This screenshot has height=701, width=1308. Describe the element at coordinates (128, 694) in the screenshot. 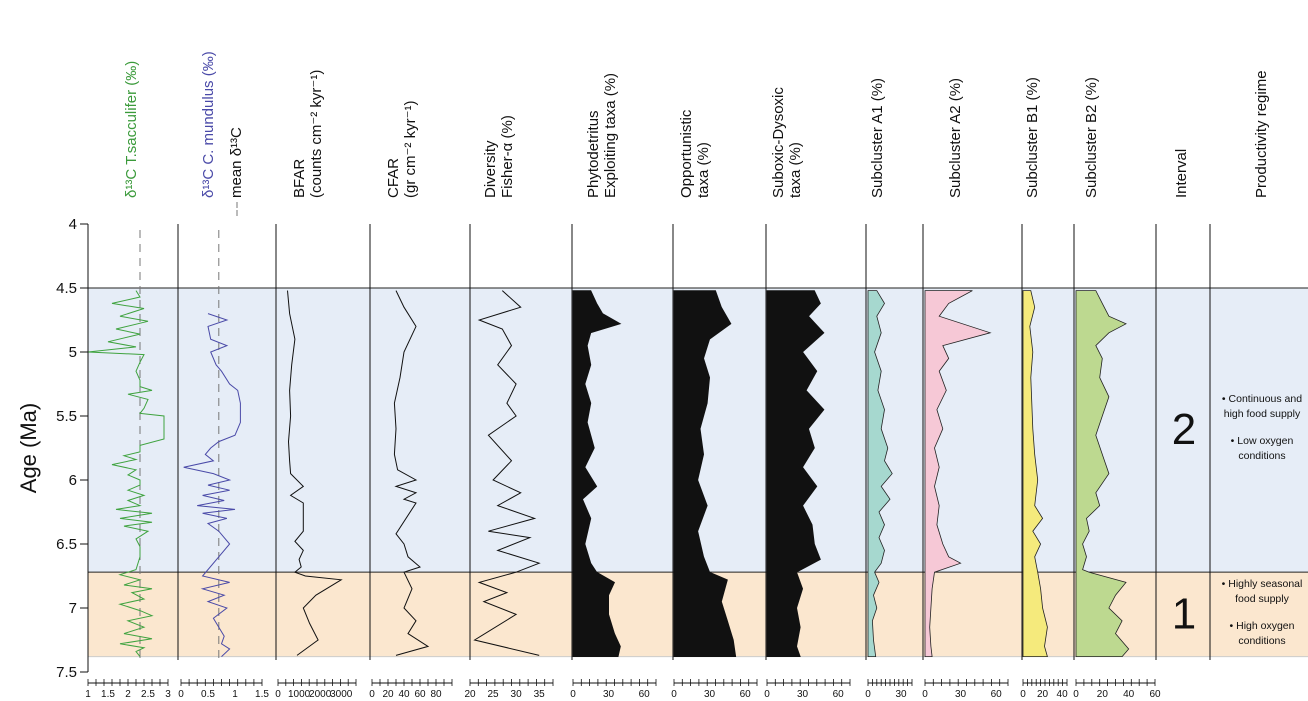

I see `x-tick-label: 2` at that location.